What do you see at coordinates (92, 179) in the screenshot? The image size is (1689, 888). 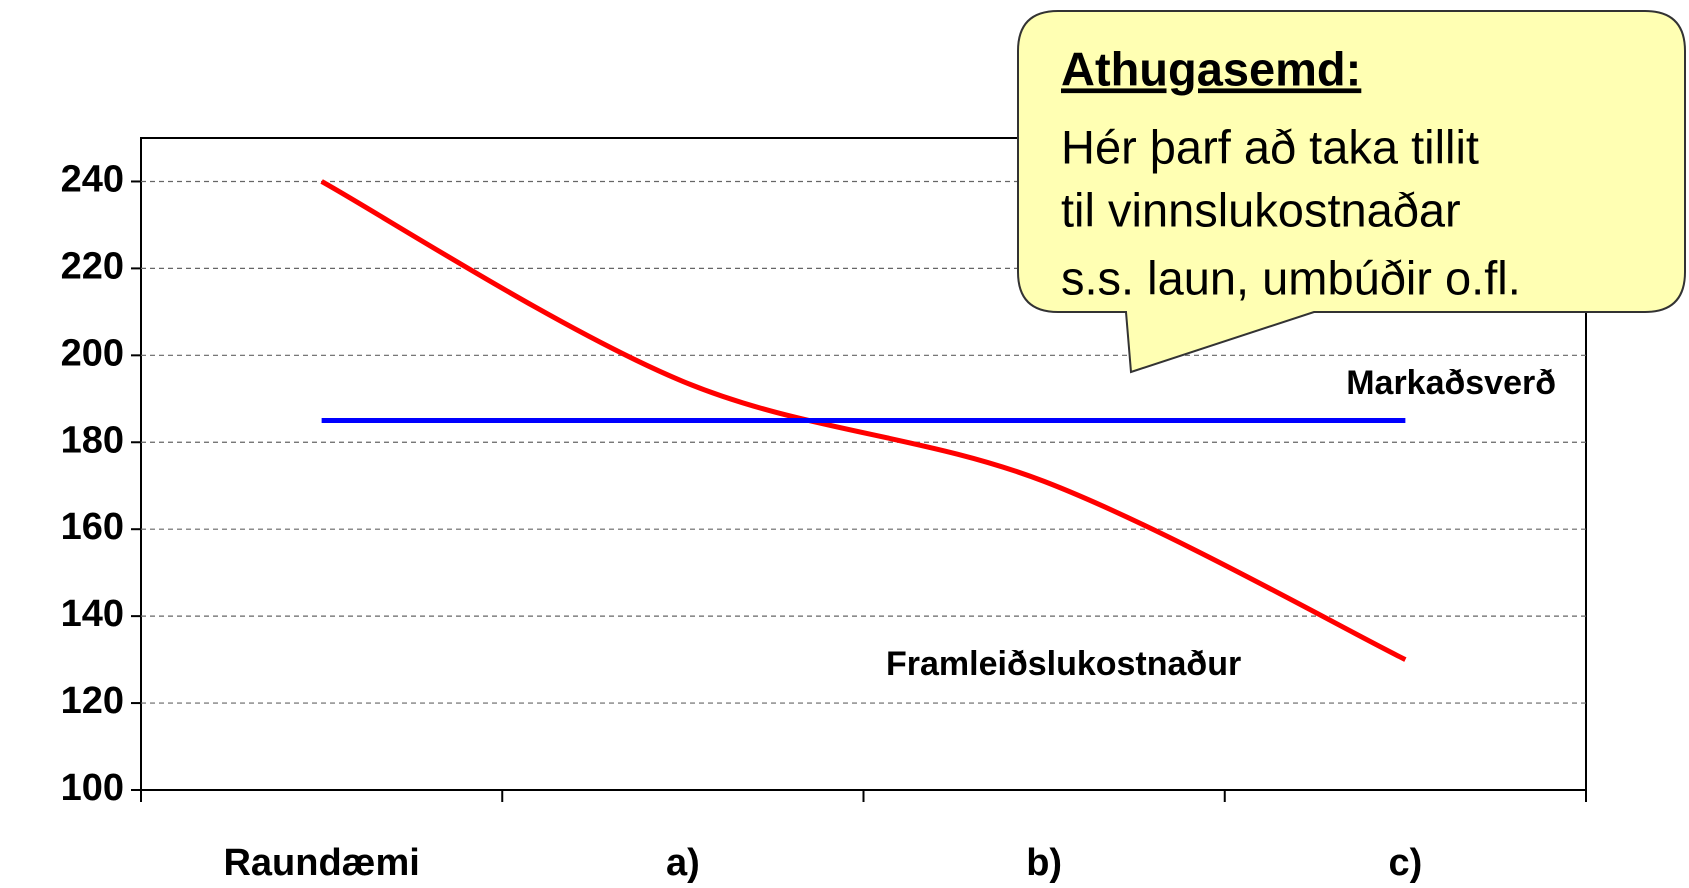 I see `y-tick-label: 240` at bounding box center [92, 179].